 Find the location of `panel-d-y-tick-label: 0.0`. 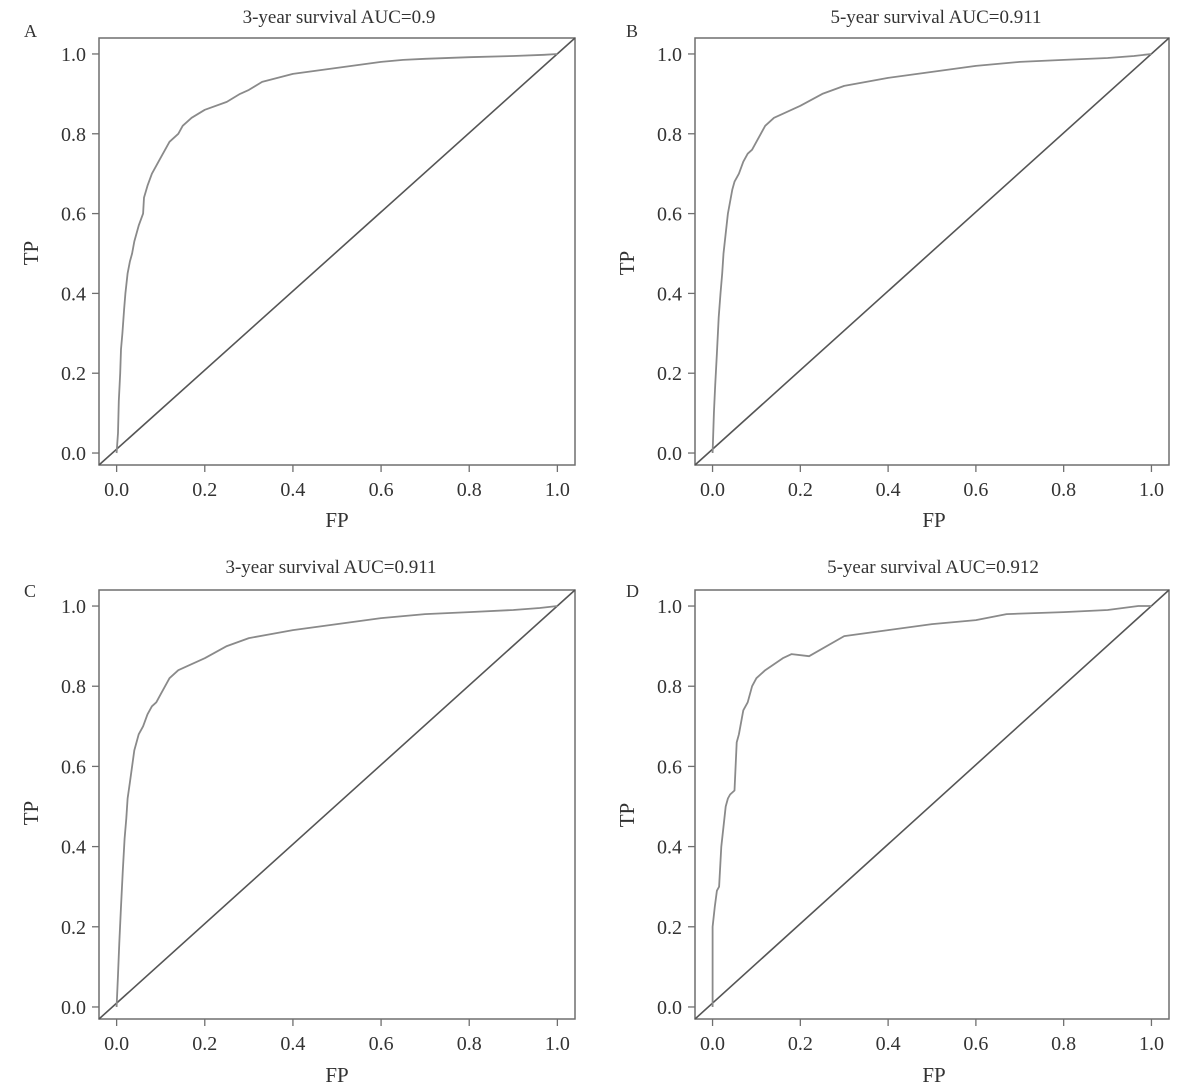

panel-d-y-tick-label: 0.0 is located at coordinates (669, 1008).